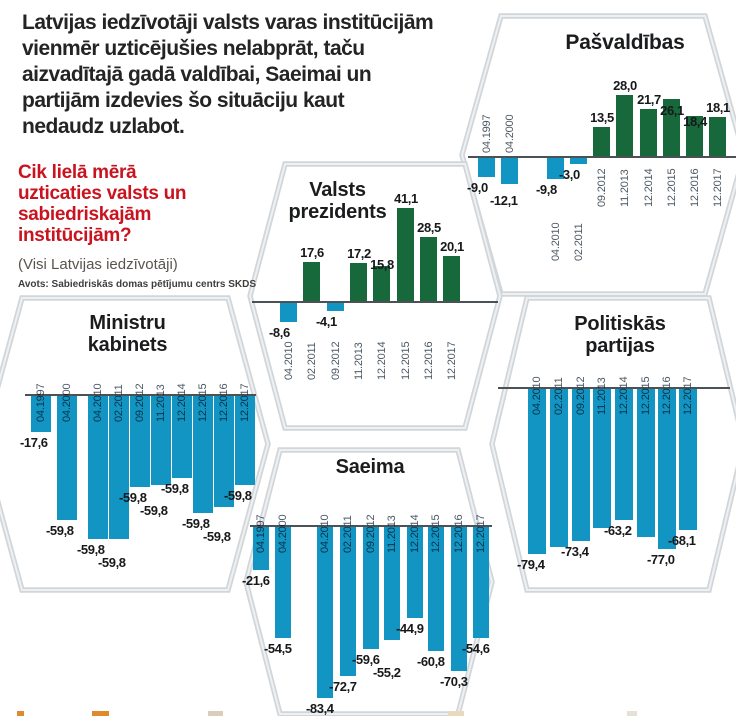 The height and width of the screenshot is (716, 736). I want to click on date-label-prezidents-12.2017: 12.2017, so click(452, 360).